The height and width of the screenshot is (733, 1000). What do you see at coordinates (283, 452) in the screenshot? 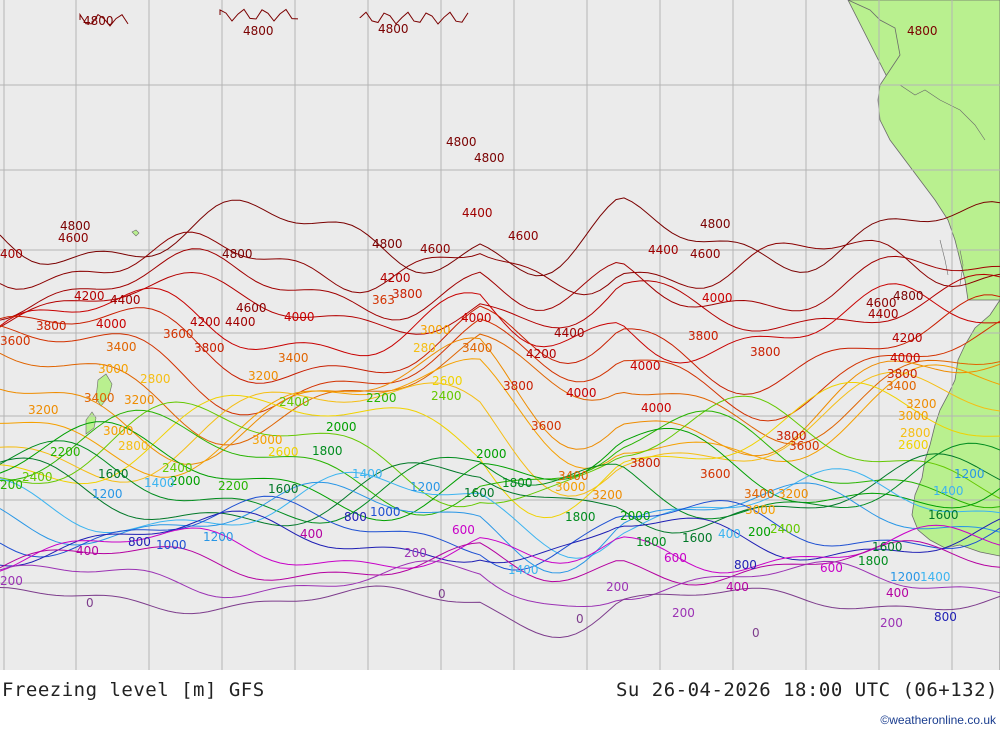
I see `contour-label: 2600` at bounding box center [283, 452].